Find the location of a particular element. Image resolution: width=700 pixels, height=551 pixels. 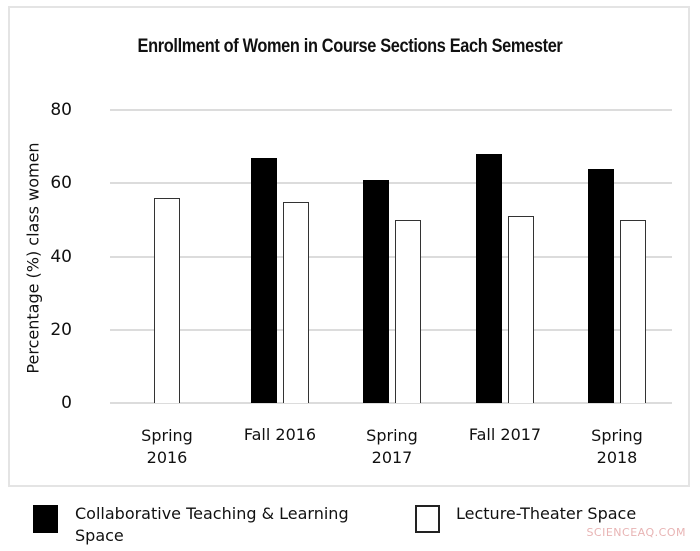

y-tick-40: 40 is located at coordinates (61, 257).